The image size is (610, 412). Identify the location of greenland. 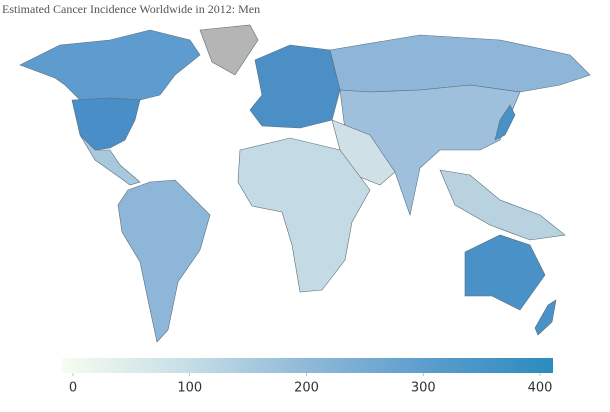
(229, 50).